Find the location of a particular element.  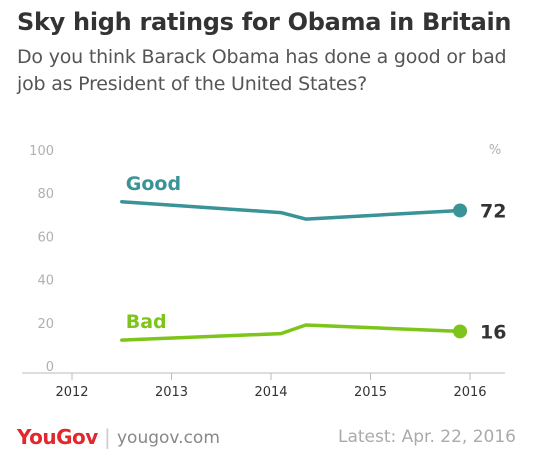

x-axis-ticks: 2012 2013 2014 2015 2016 is located at coordinates (271, 386).